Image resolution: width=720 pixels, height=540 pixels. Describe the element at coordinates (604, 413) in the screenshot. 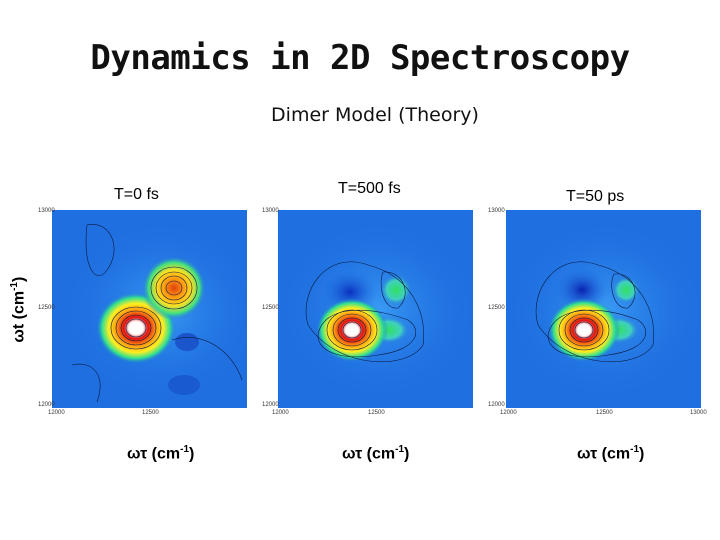

I see `x-tick-3-mid: 12500` at that location.